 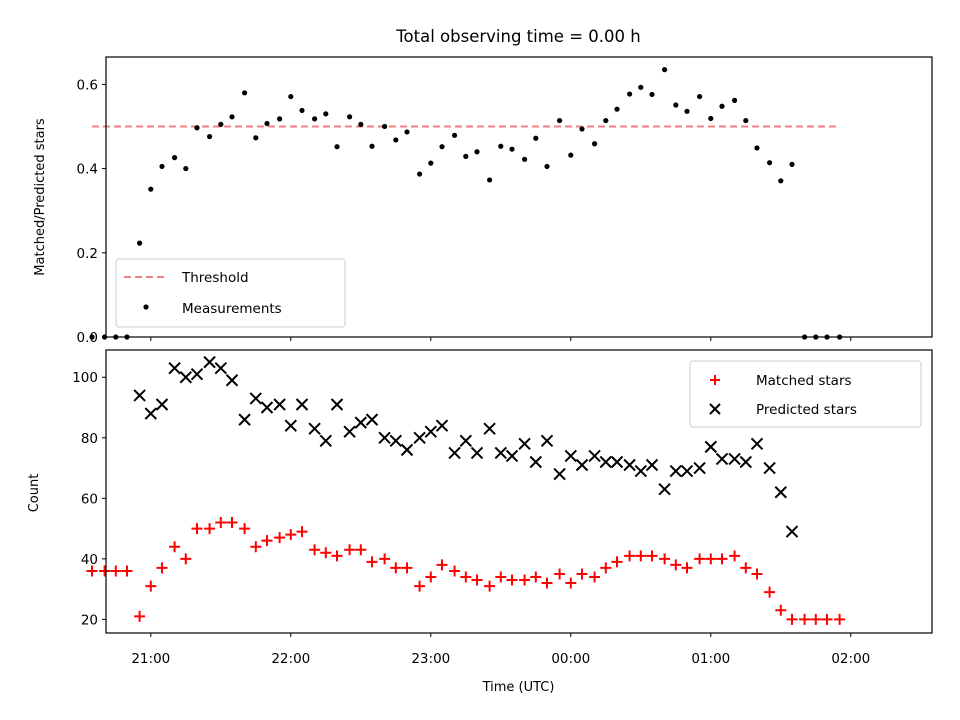 I want to click on bottom-xlabel: Time (UTC), so click(x=518, y=687).